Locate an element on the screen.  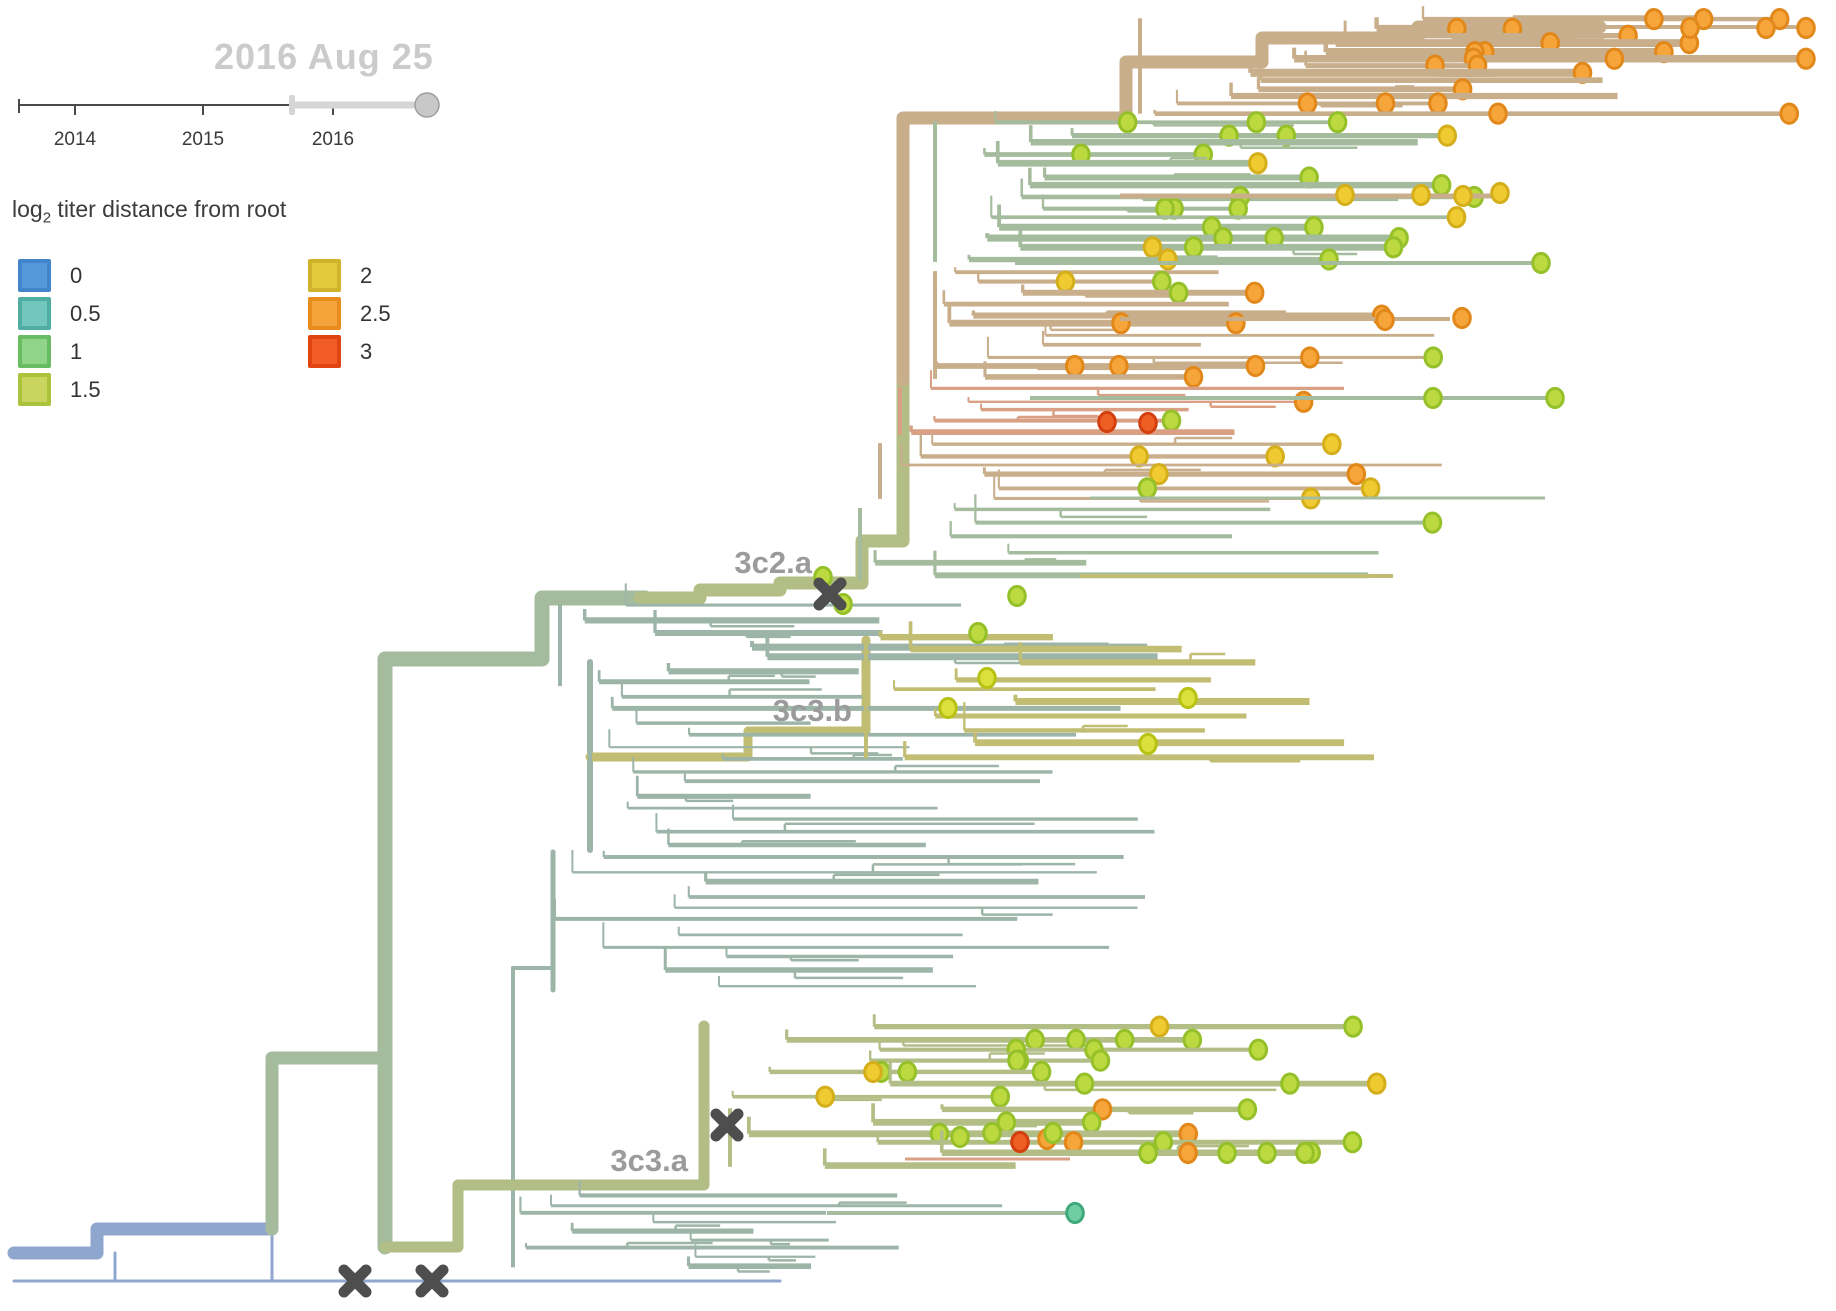
bb-3c3a is located at coordinates (544, 1136).